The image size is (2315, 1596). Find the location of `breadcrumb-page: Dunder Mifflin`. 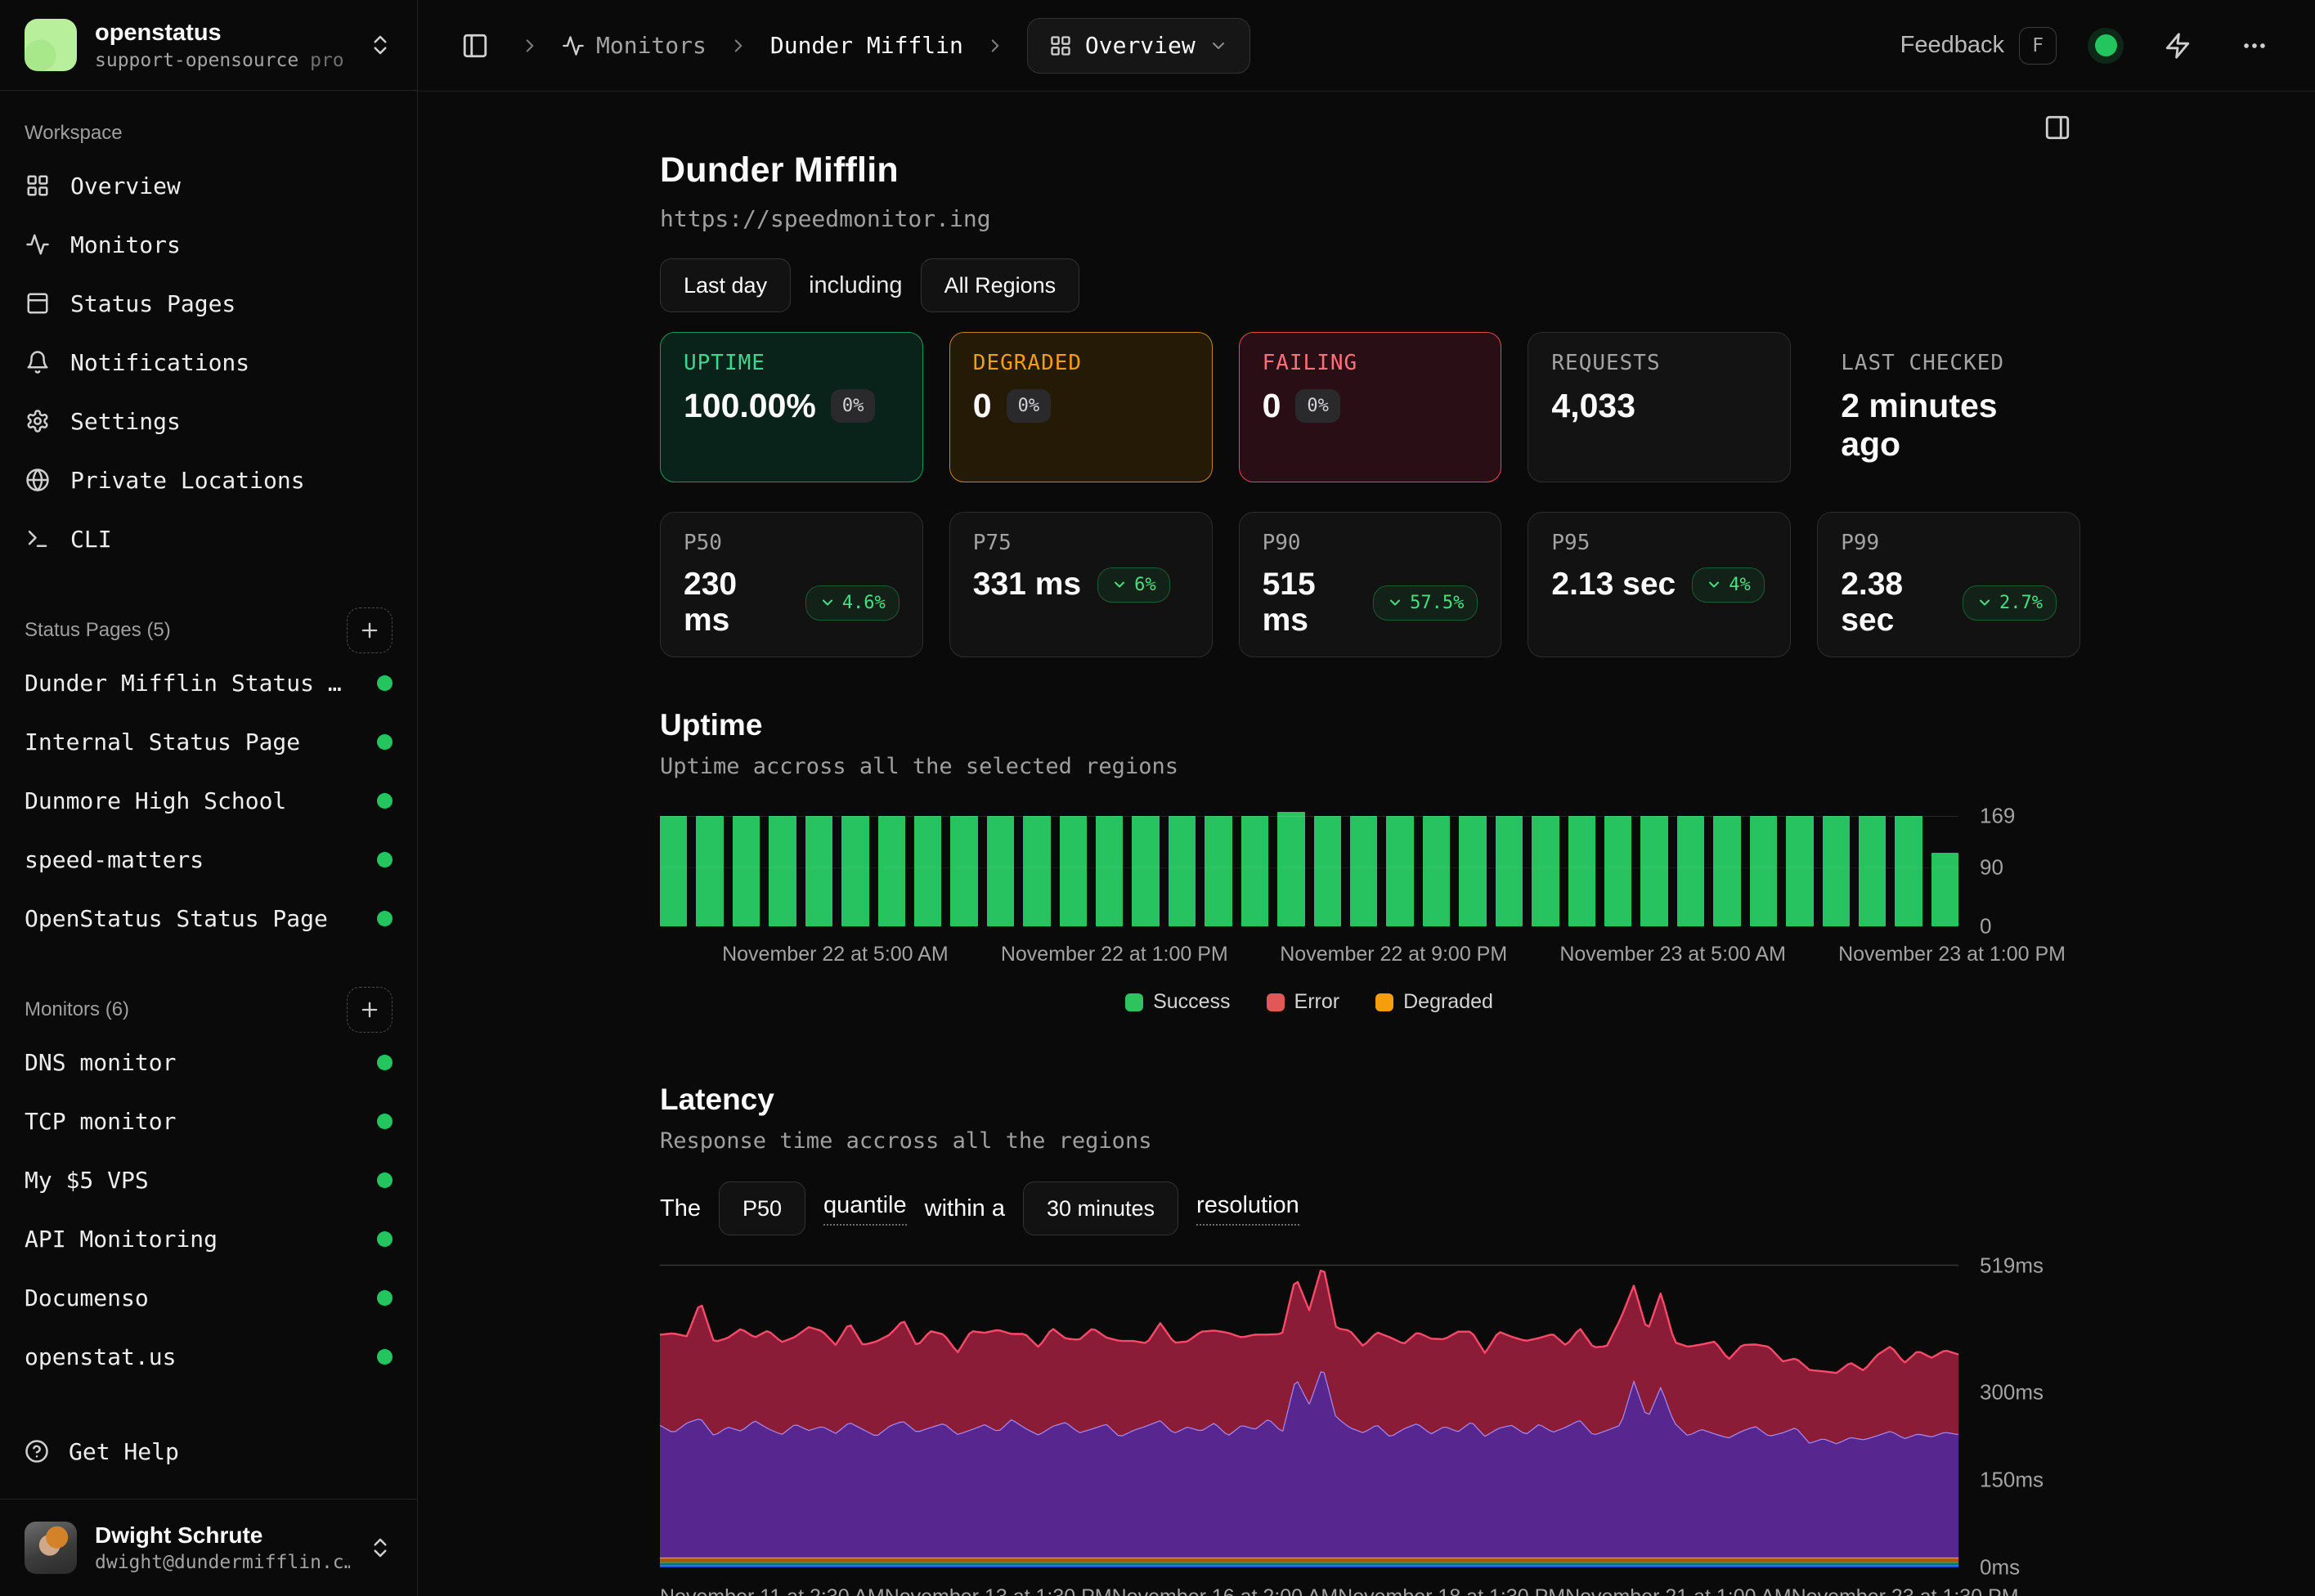

breadcrumb-page: Dunder Mifflin is located at coordinates (866, 45).